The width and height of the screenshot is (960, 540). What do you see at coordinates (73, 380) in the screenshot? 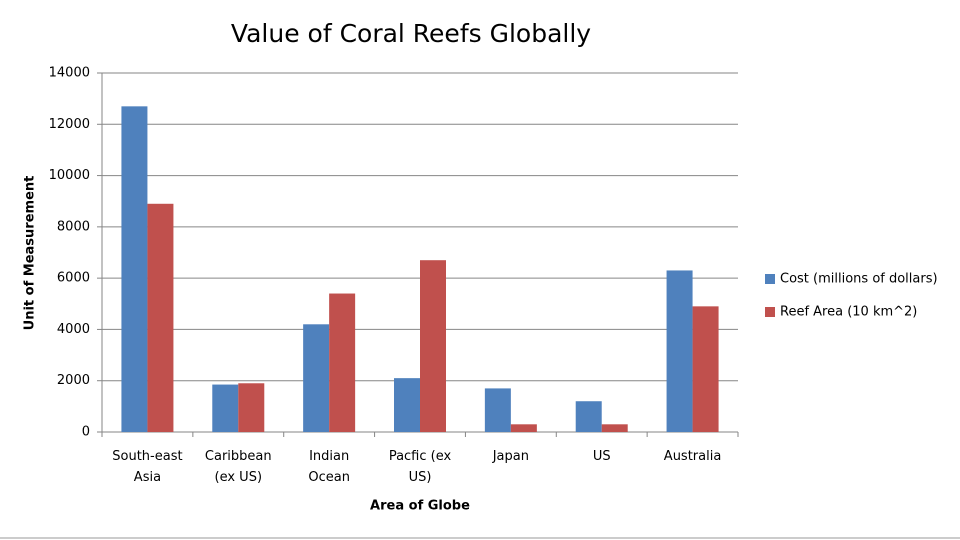
I see `y-tick-label: 2000` at bounding box center [73, 380].